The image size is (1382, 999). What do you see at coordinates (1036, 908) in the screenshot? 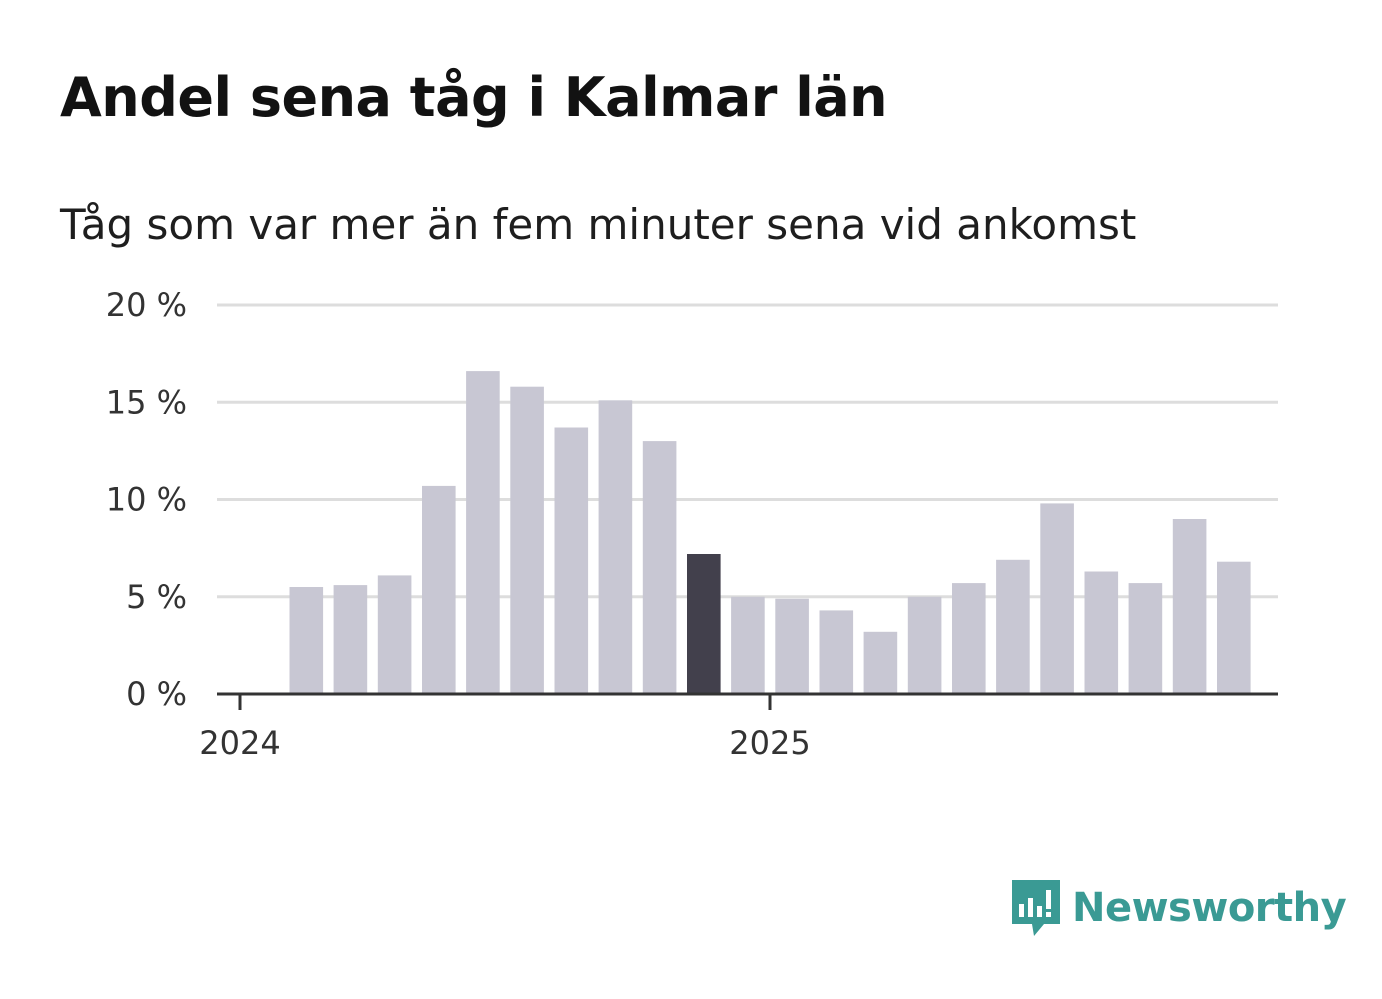
I see `newsworthy-logo-icon` at bounding box center [1036, 908].